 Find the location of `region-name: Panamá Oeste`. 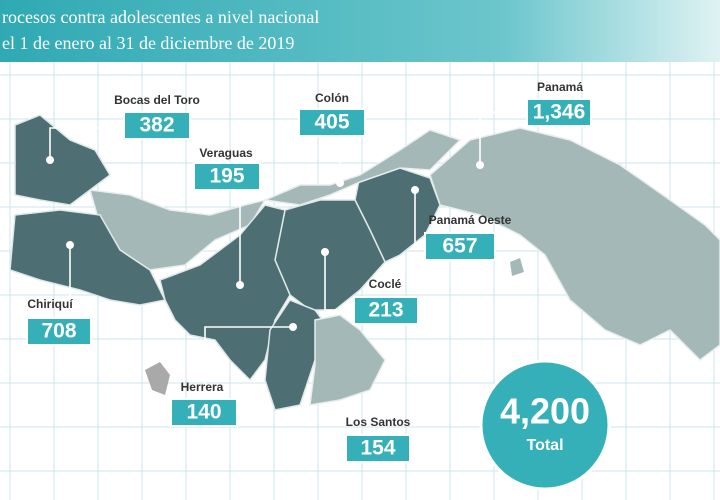

region-name: Panamá Oeste is located at coordinates (470, 220).